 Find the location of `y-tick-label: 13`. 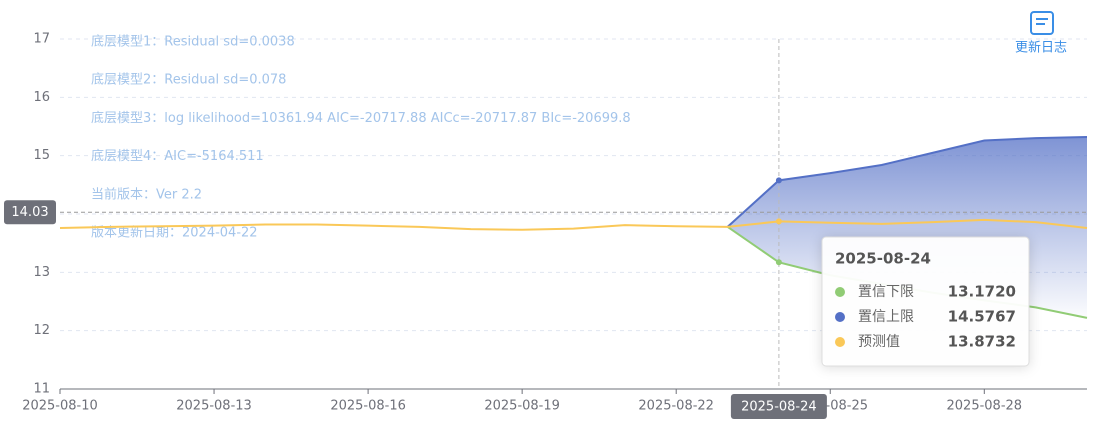

y-tick-label: 13 is located at coordinates (41, 272).